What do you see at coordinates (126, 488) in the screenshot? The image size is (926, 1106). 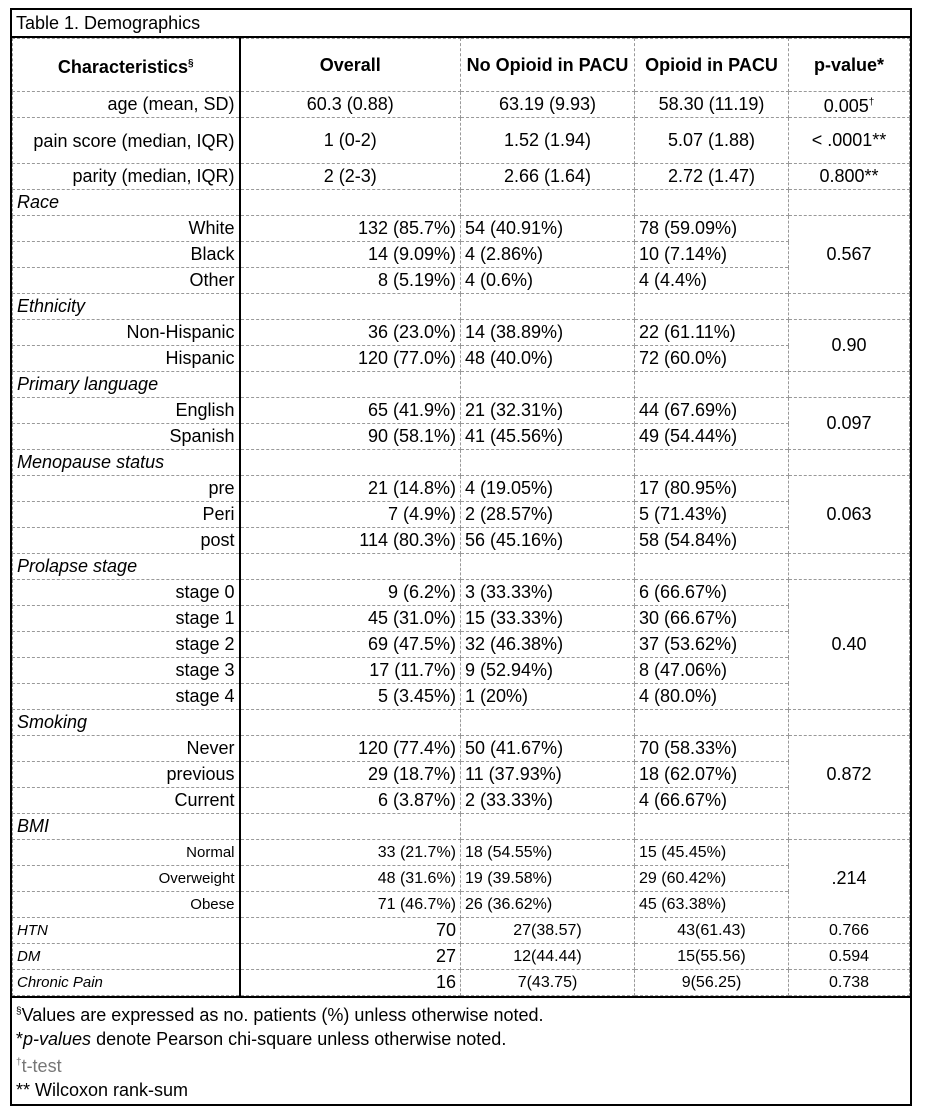 I see `row-label: pre` at bounding box center [126, 488].